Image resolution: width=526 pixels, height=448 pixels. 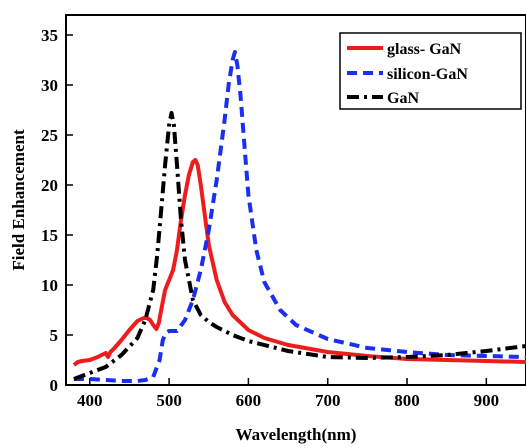 I want to click on y-tick-label: 30, so click(x=49, y=85).